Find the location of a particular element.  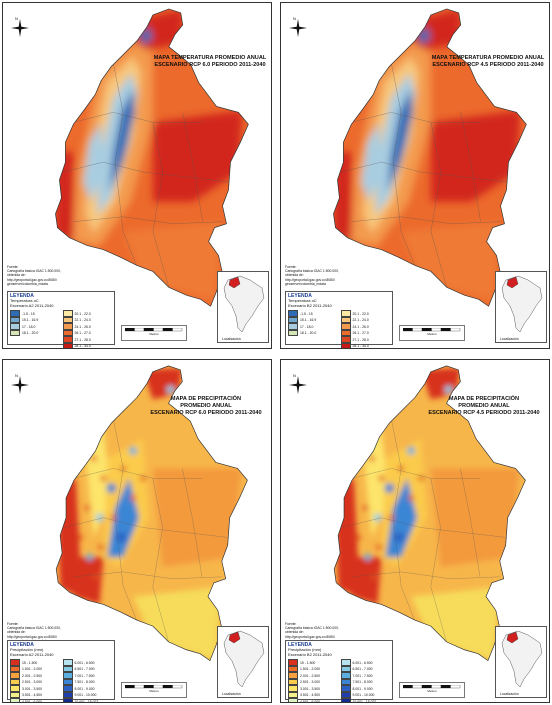

legend-item: 20.1 - 22.0 is located at coordinates (87, 313).